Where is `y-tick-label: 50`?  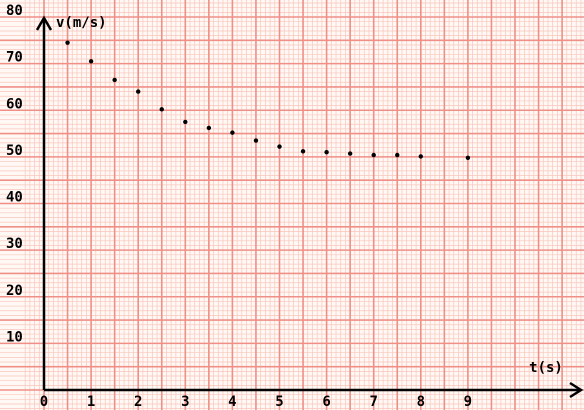
y-tick-label: 50 is located at coordinates (14, 151).